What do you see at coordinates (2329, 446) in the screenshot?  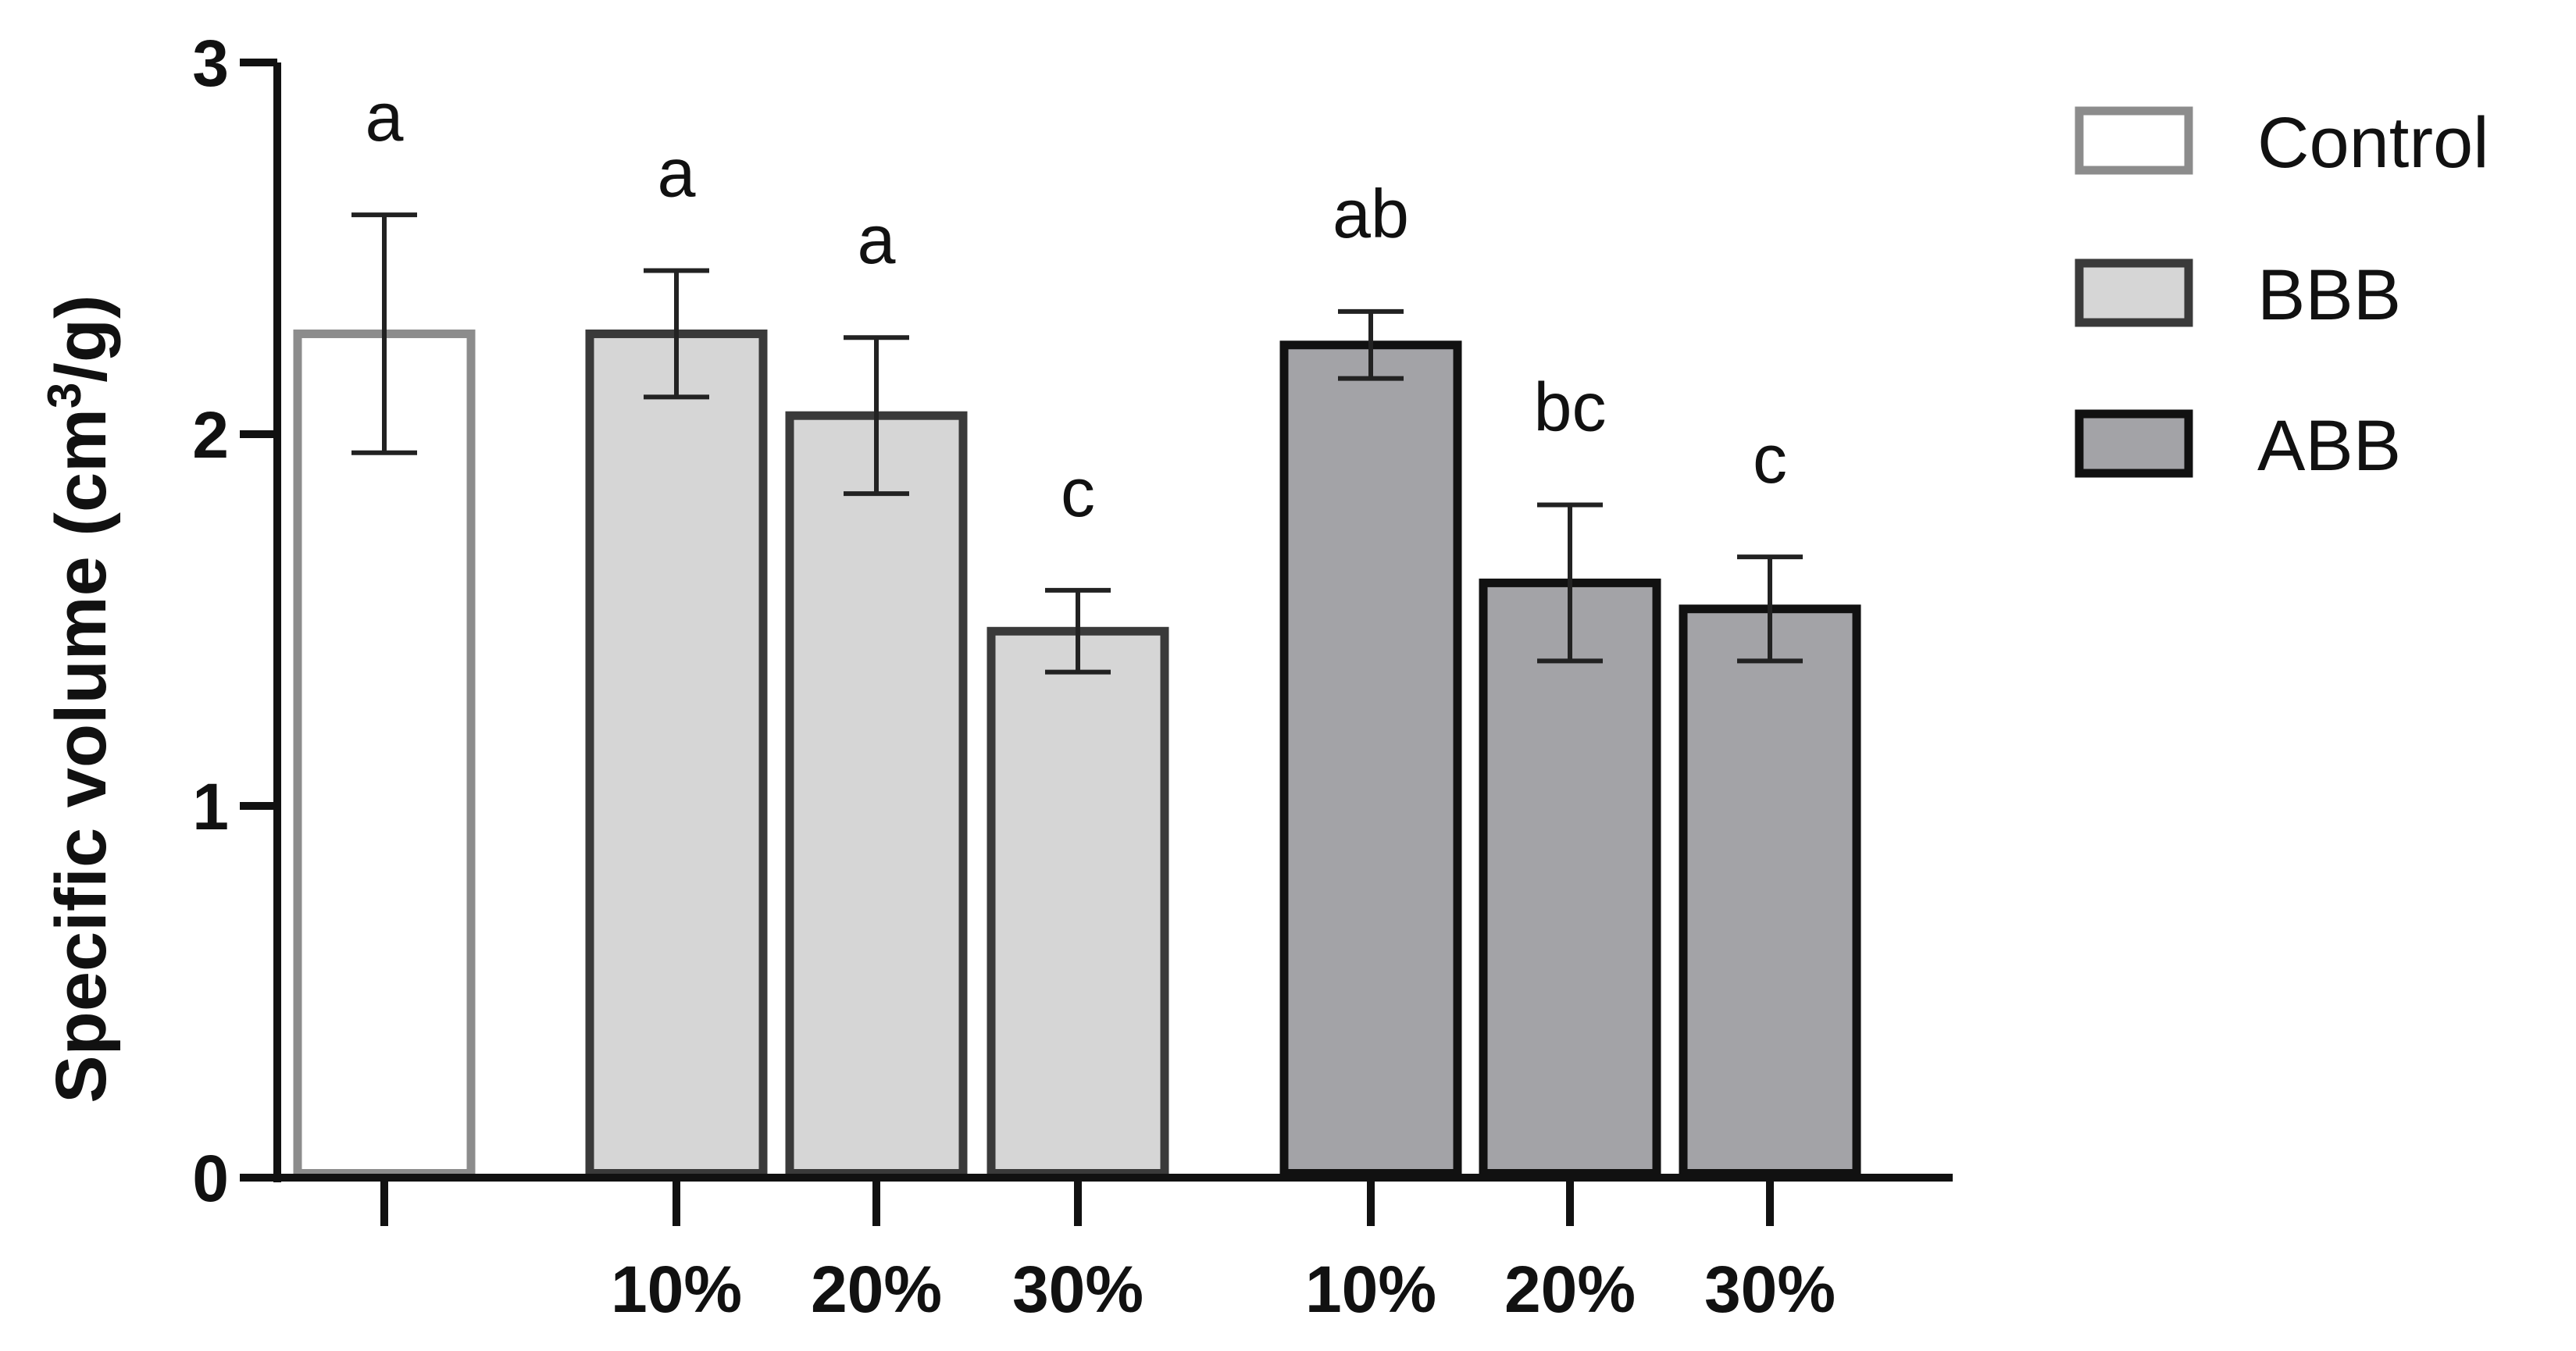 I see `legend-label: ABB` at bounding box center [2329, 446].